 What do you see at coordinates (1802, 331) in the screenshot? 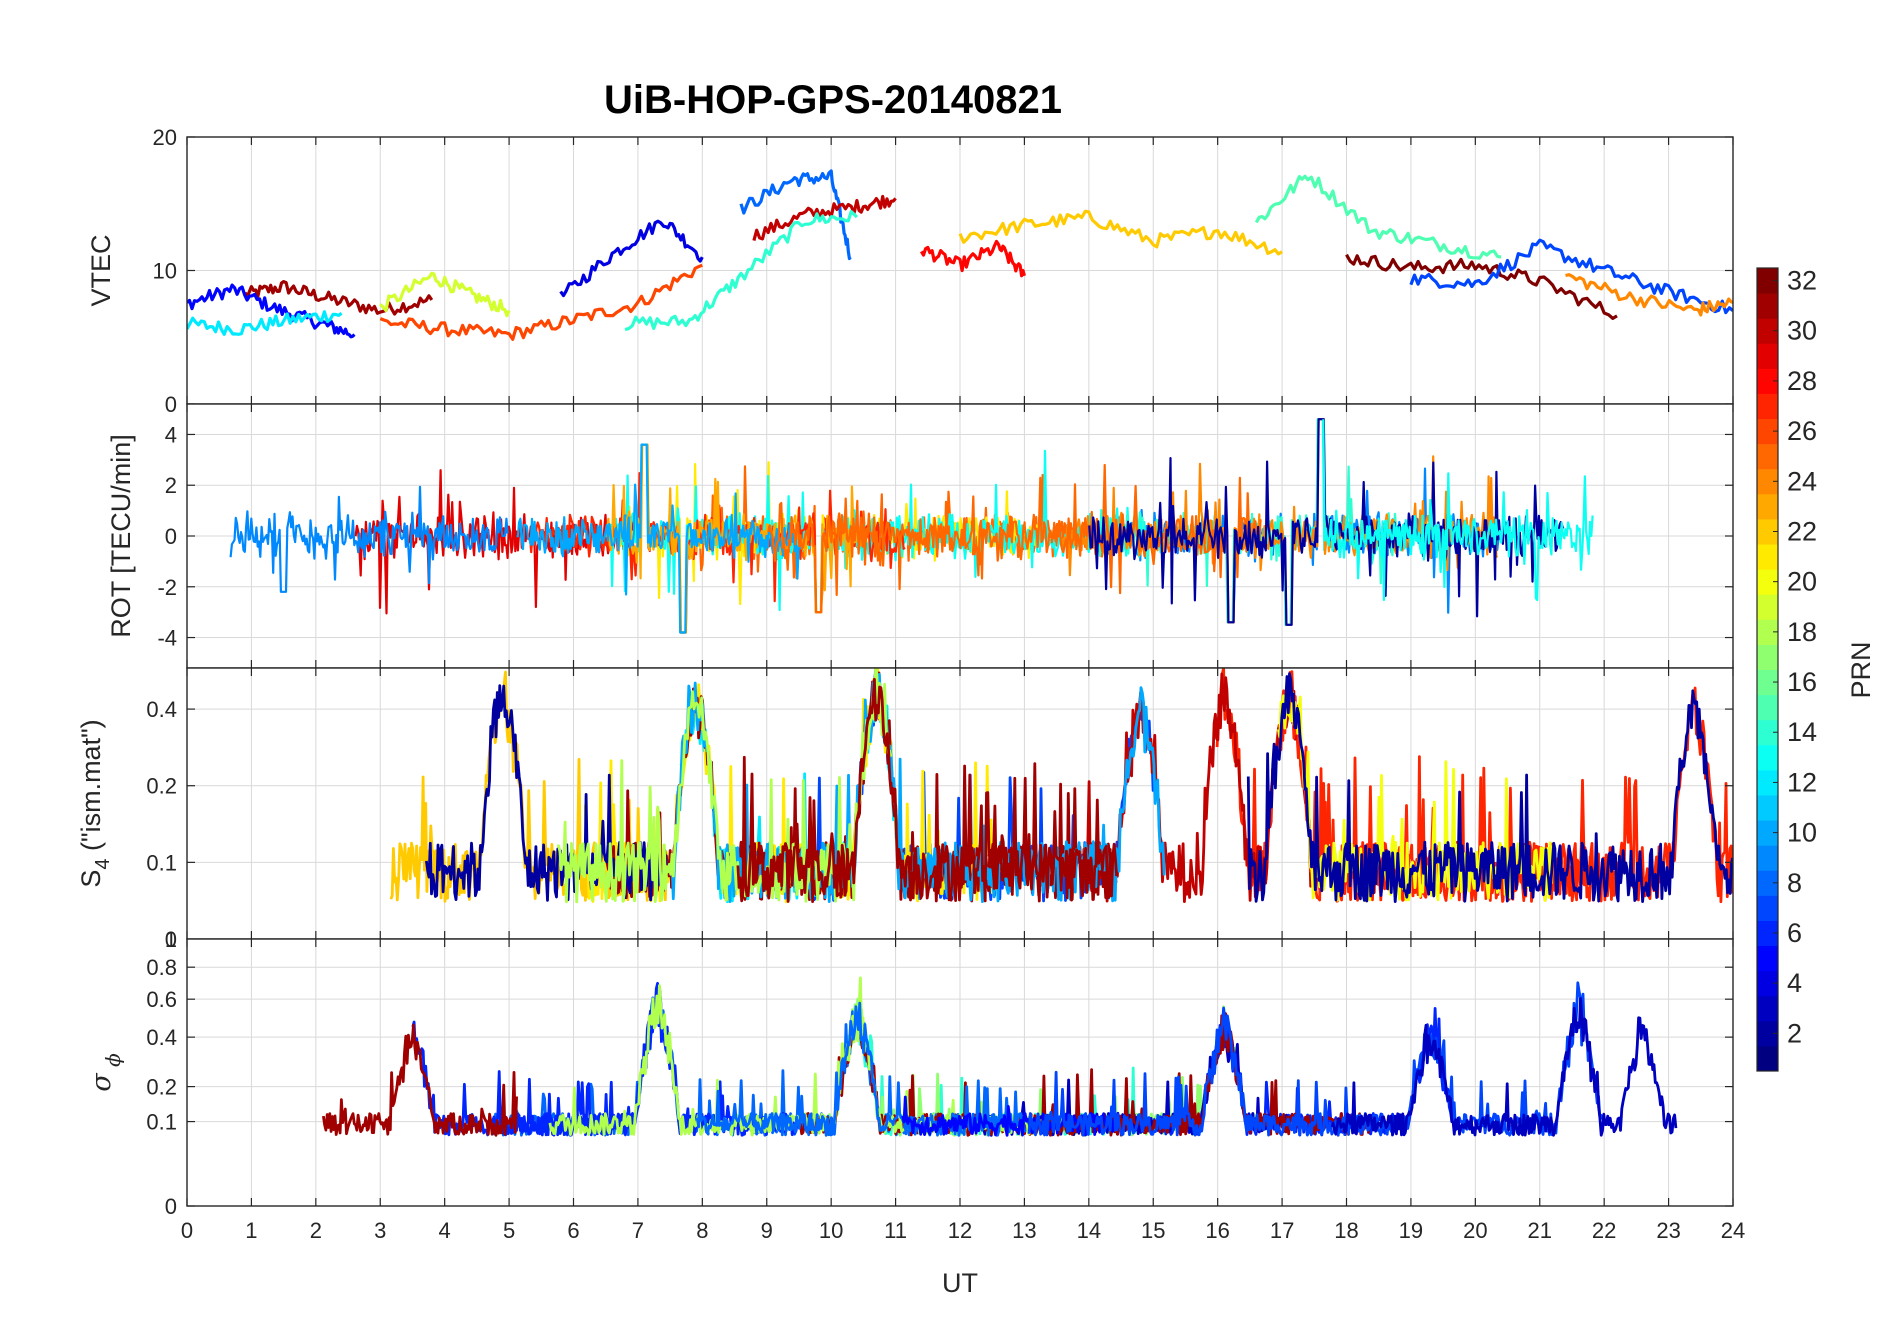
I see `colorbar-tick-label: 30` at bounding box center [1802, 331].